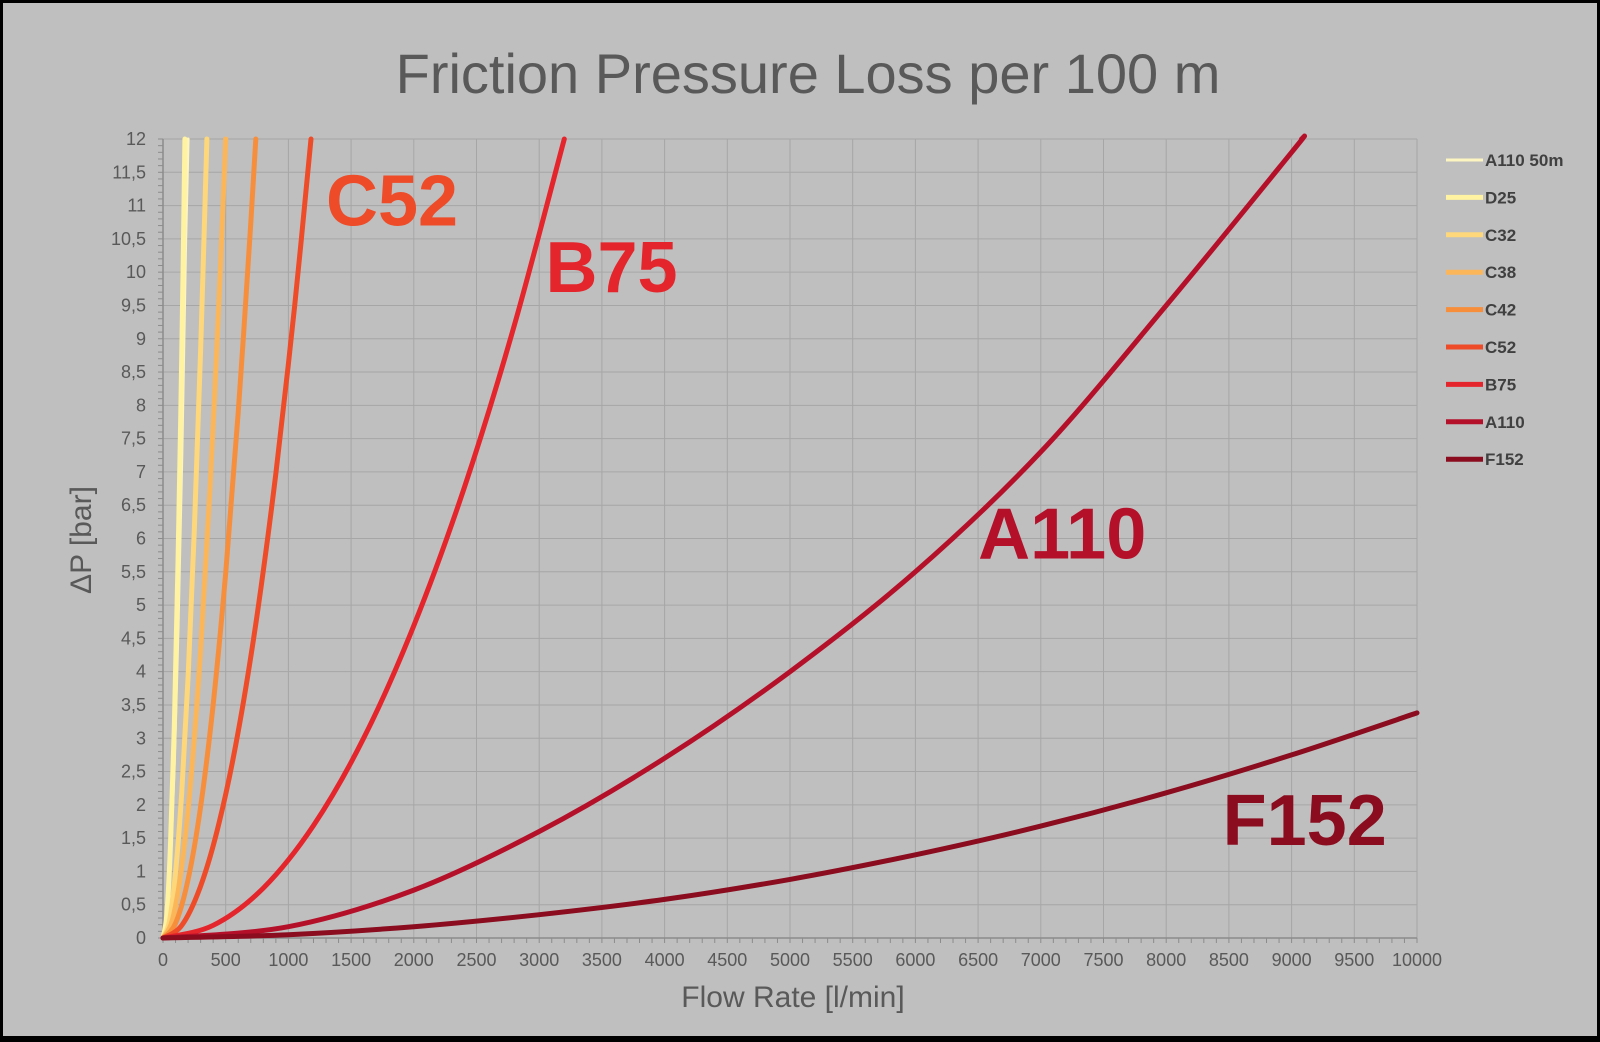 This screenshot has width=1600, height=1042. What do you see at coordinates (141, 472) in the screenshot?
I see `y-tick-label: 7` at bounding box center [141, 472].